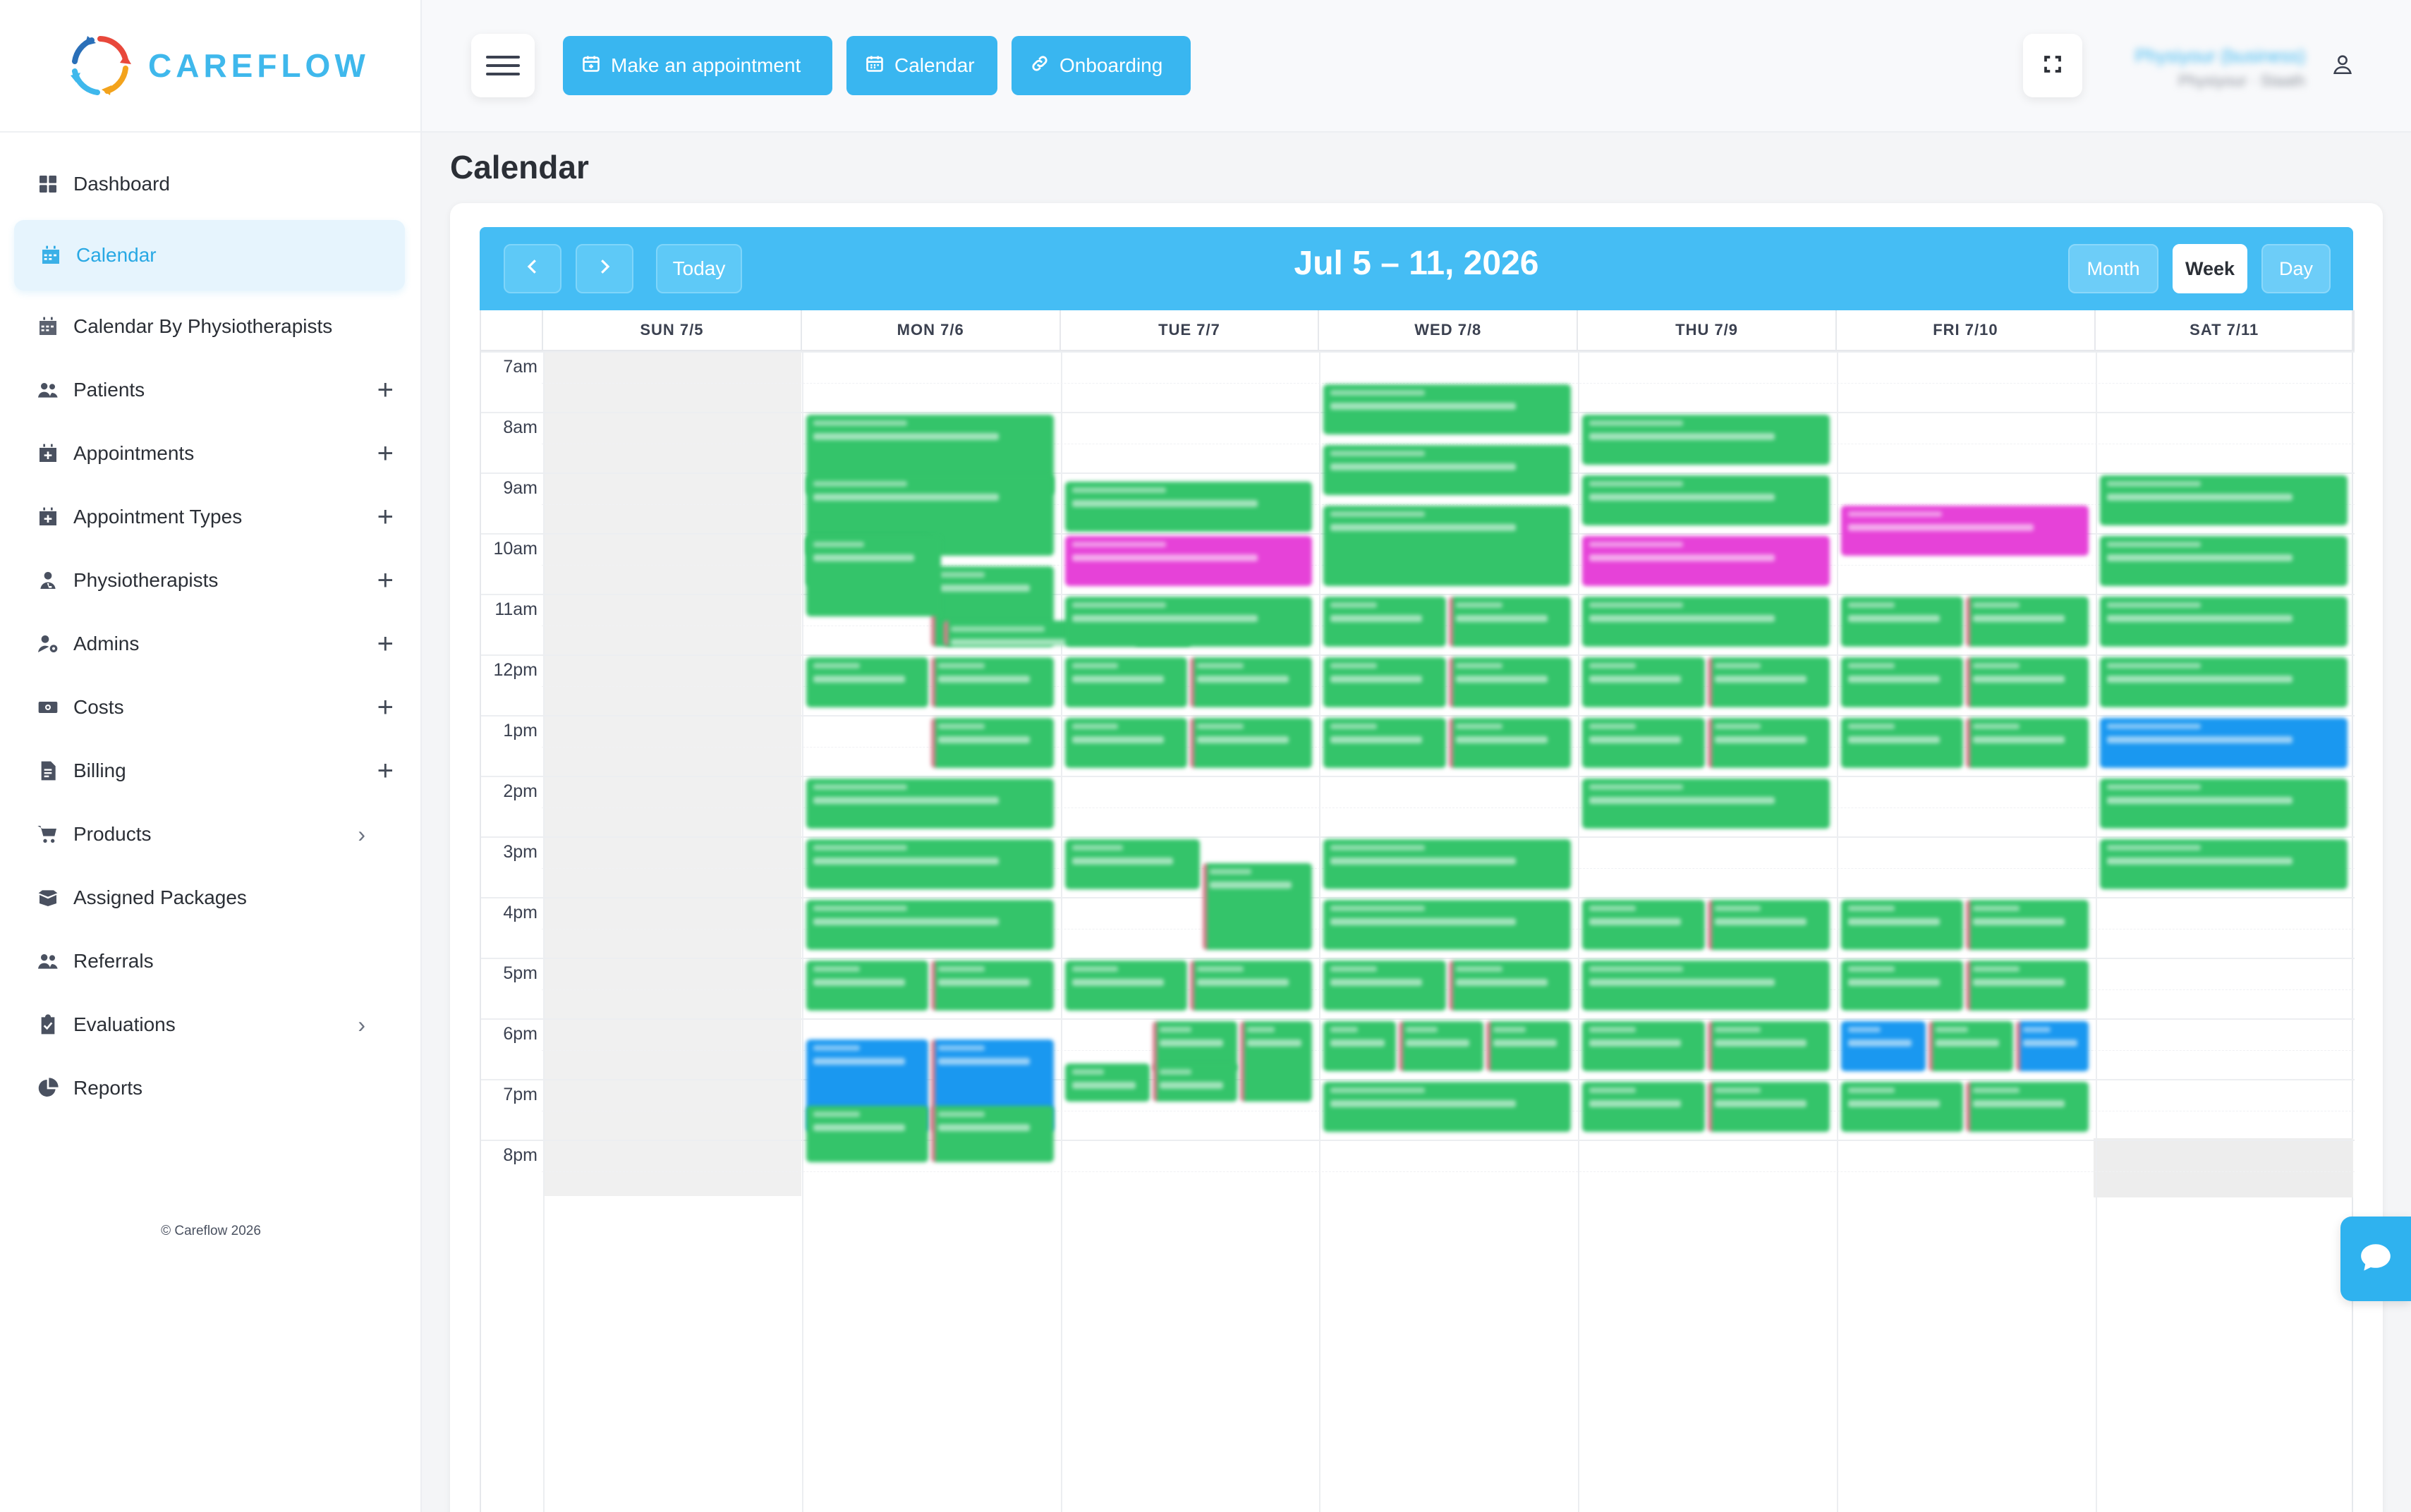 This screenshot has width=2411, height=1512. Describe the element at coordinates (2375, 1259) in the screenshot. I see `chat-button` at that location.